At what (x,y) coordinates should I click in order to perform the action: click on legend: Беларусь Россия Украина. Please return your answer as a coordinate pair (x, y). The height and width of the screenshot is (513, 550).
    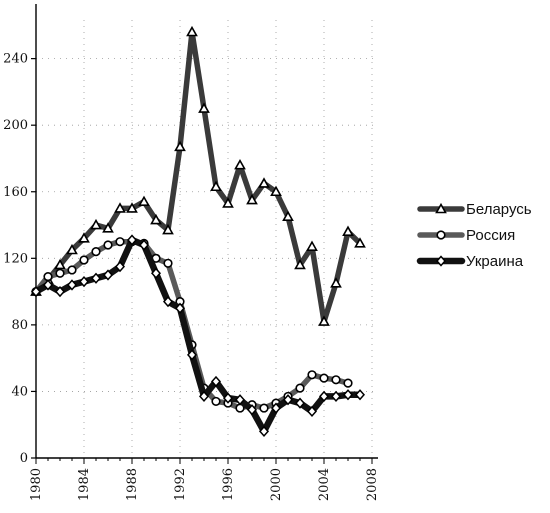
    Looking at the image, I should click on (474, 235).